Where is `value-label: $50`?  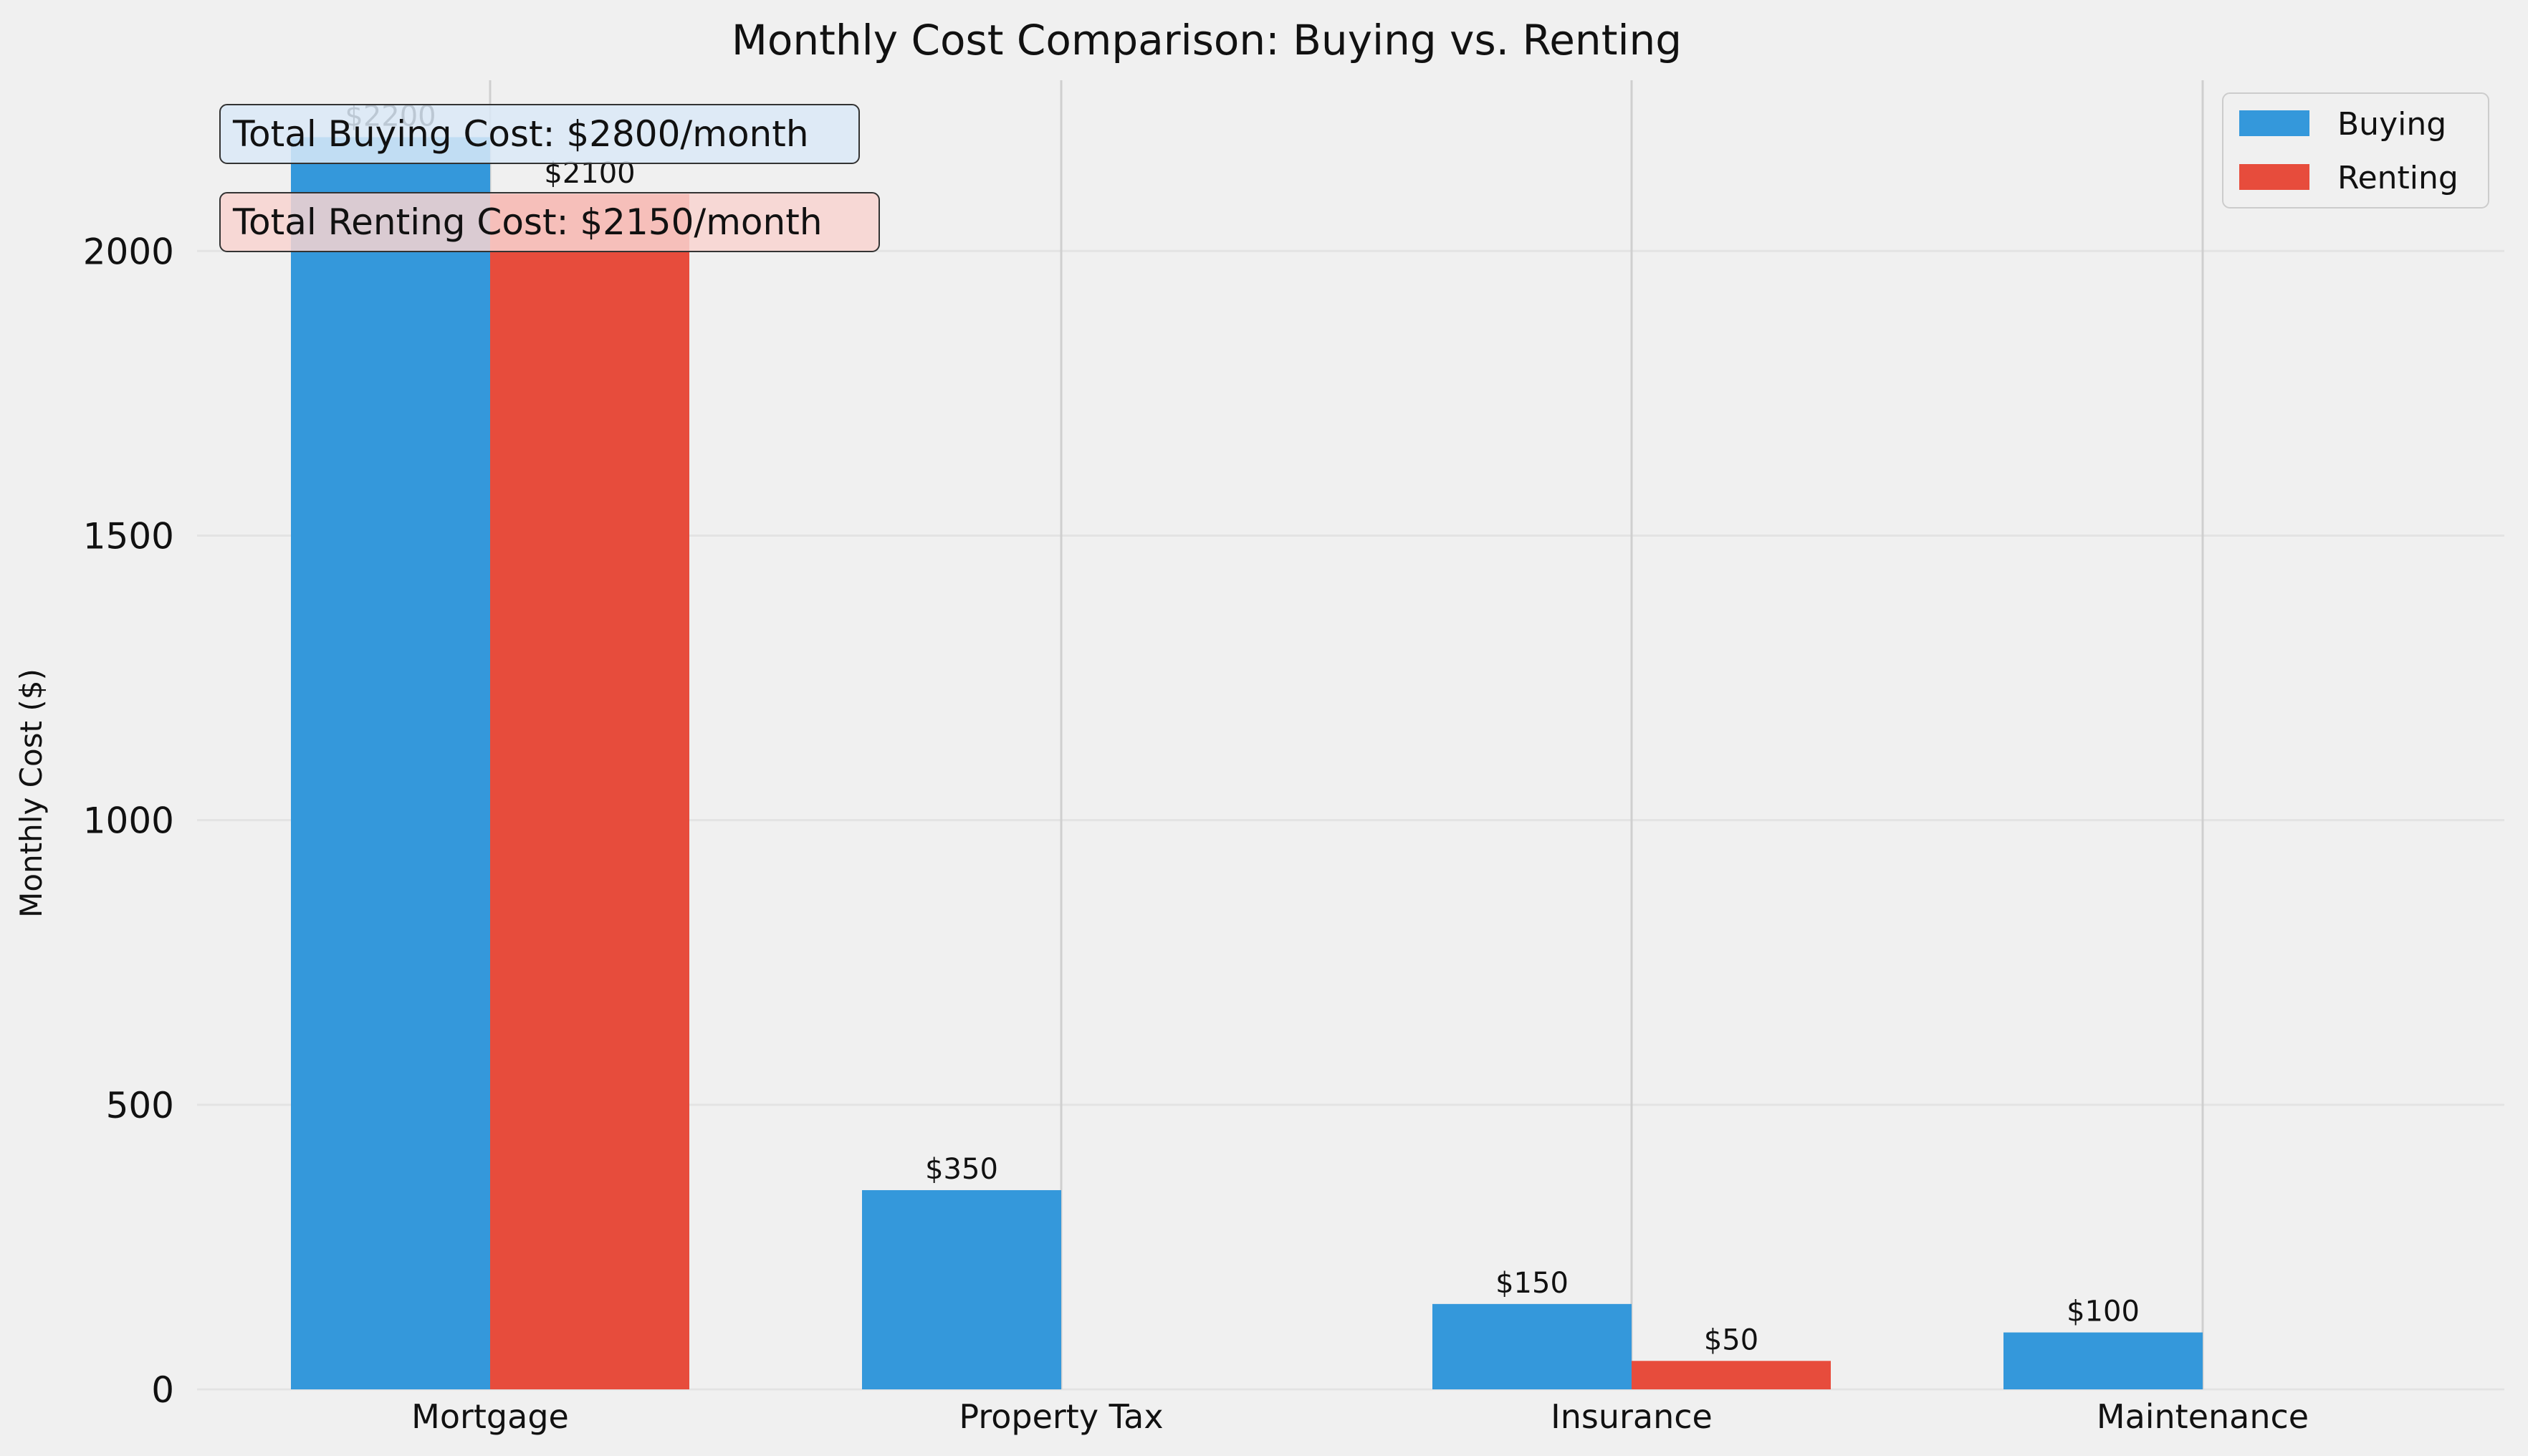 value-label: $50 is located at coordinates (1731, 1339).